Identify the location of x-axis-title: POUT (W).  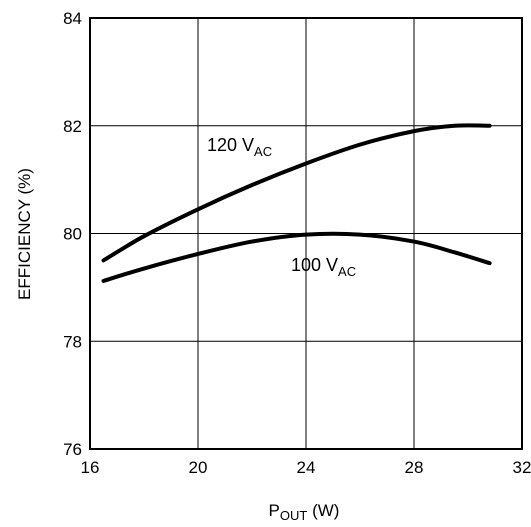
(304, 512).